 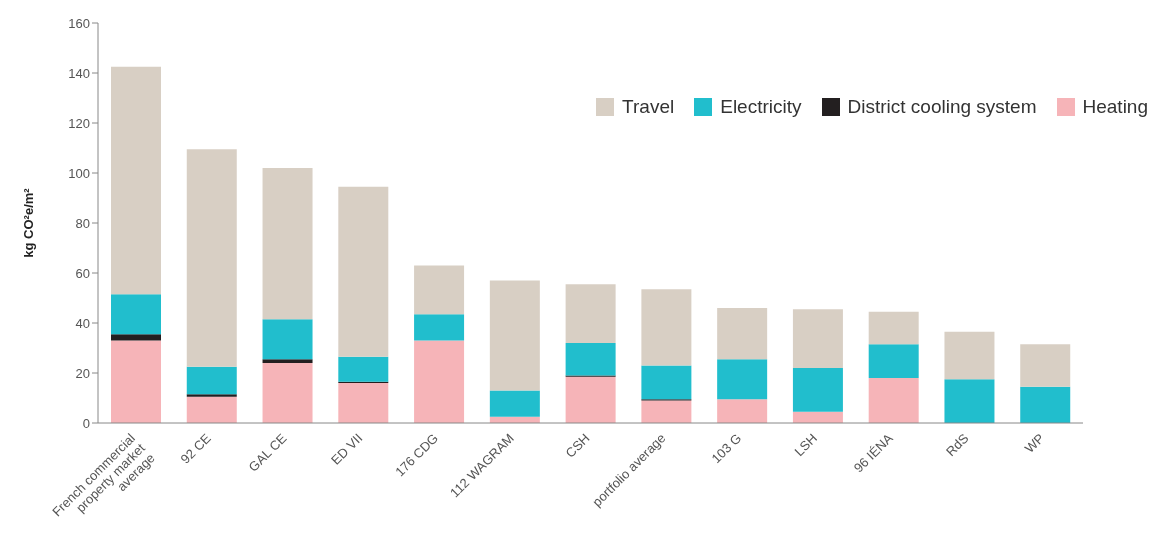 What do you see at coordinates (82, 273) in the screenshot?
I see `y-tick-label: 60` at bounding box center [82, 273].